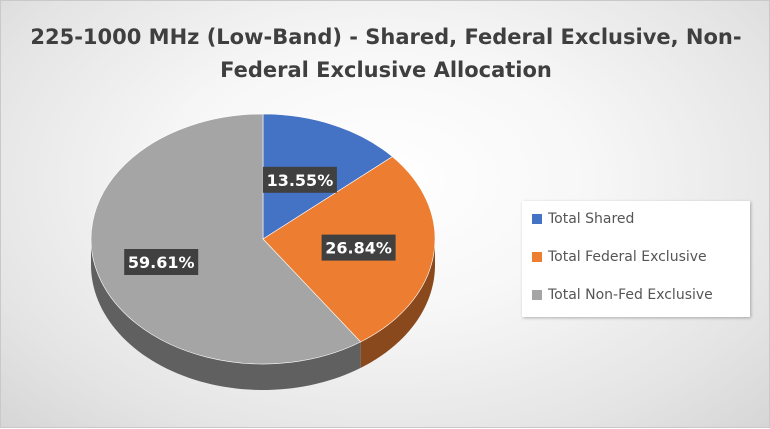  I want to click on data-label-text-2: 59.61%, so click(161, 262).